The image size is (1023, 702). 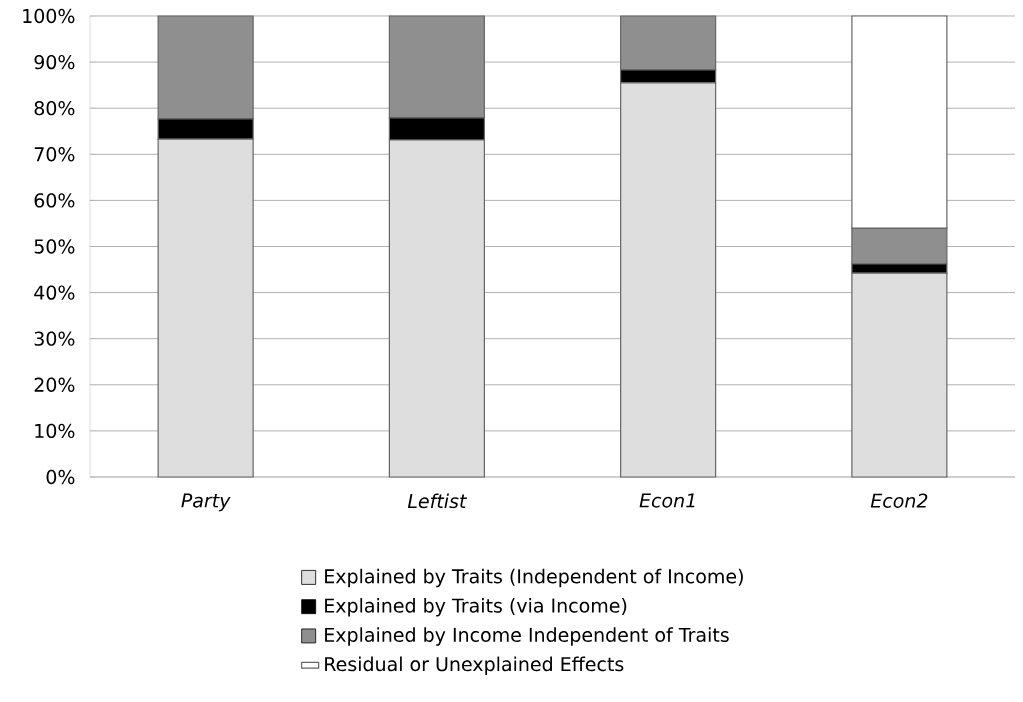 I want to click on y-tick-label: 0%, so click(x=60, y=477).